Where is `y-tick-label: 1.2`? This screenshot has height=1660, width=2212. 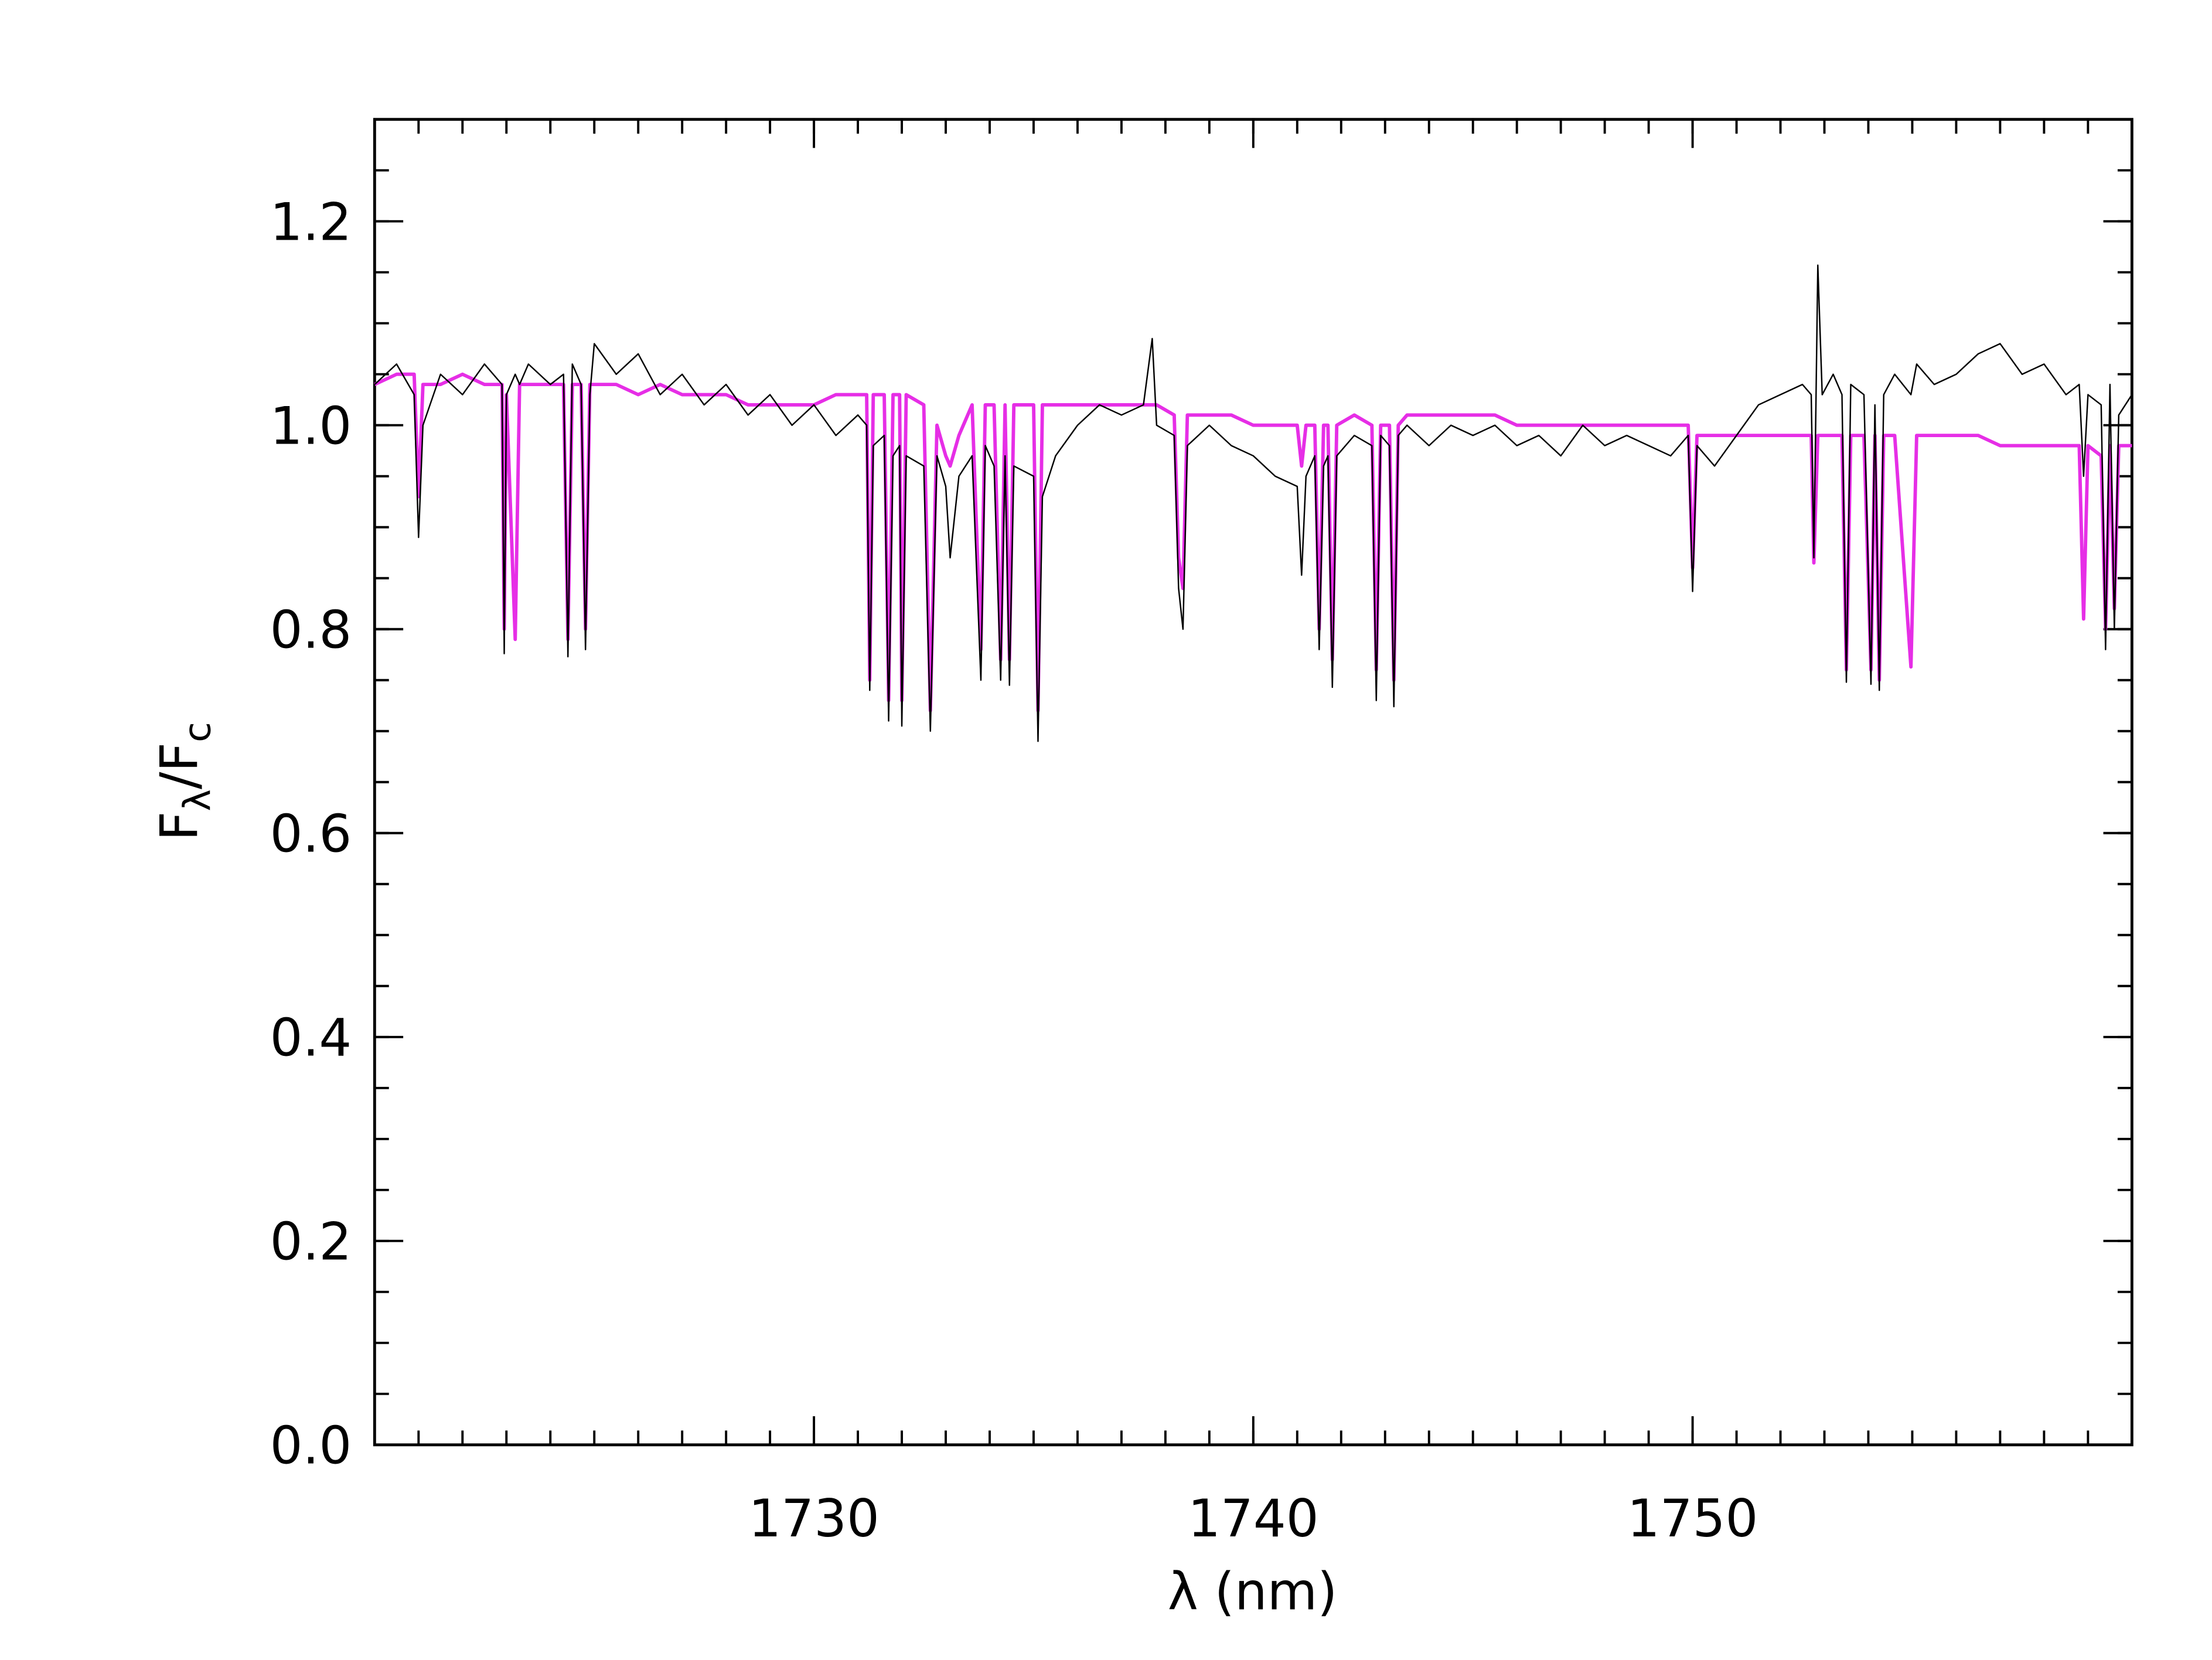 y-tick-label: 1.2 is located at coordinates (311, 222).